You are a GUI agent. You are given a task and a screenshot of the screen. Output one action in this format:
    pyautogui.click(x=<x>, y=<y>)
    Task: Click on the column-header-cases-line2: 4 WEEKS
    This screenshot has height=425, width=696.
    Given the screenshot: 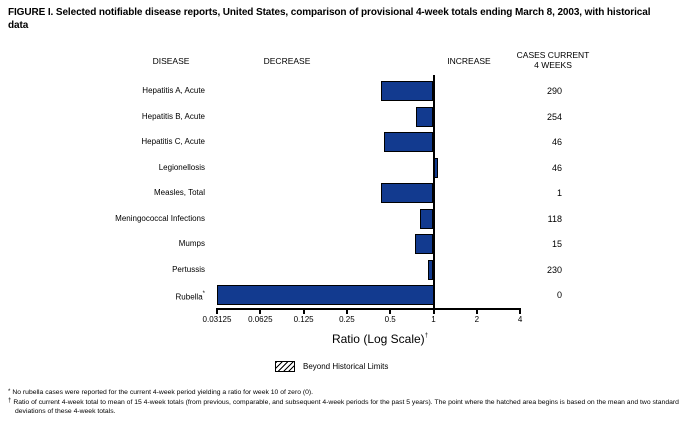 What is the action you would take?
    pyautogui.click(x=553, y=65)
    